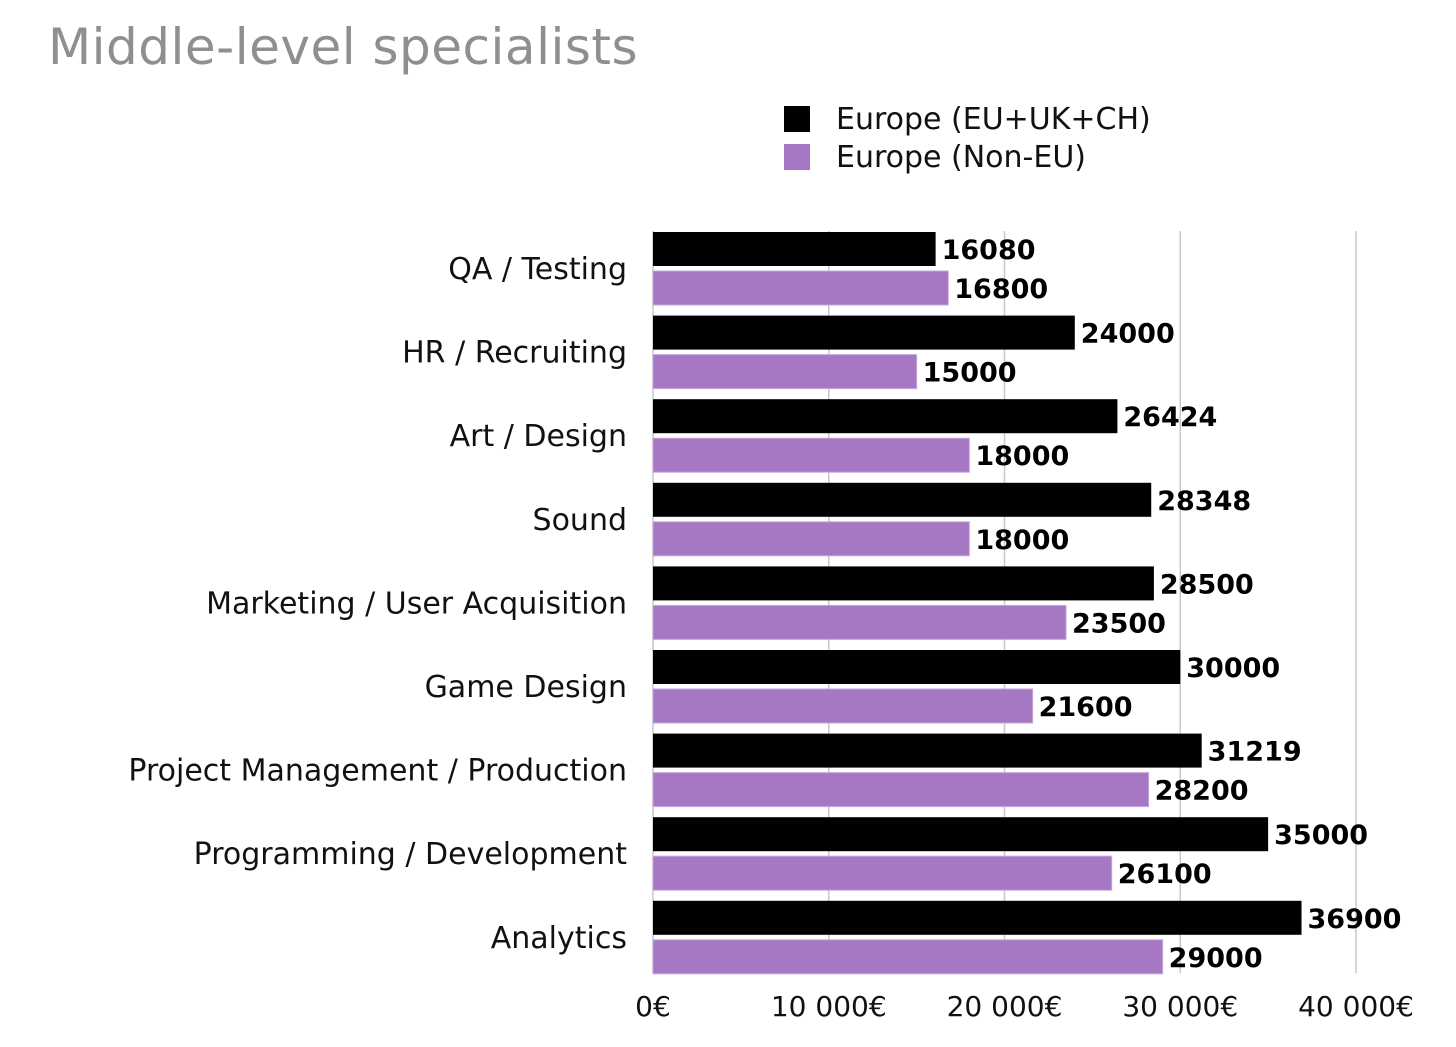  Describe the element at coordinates (1180, 1006) in the screenshot. I see `x-tick-label: 30 000€` at that location.